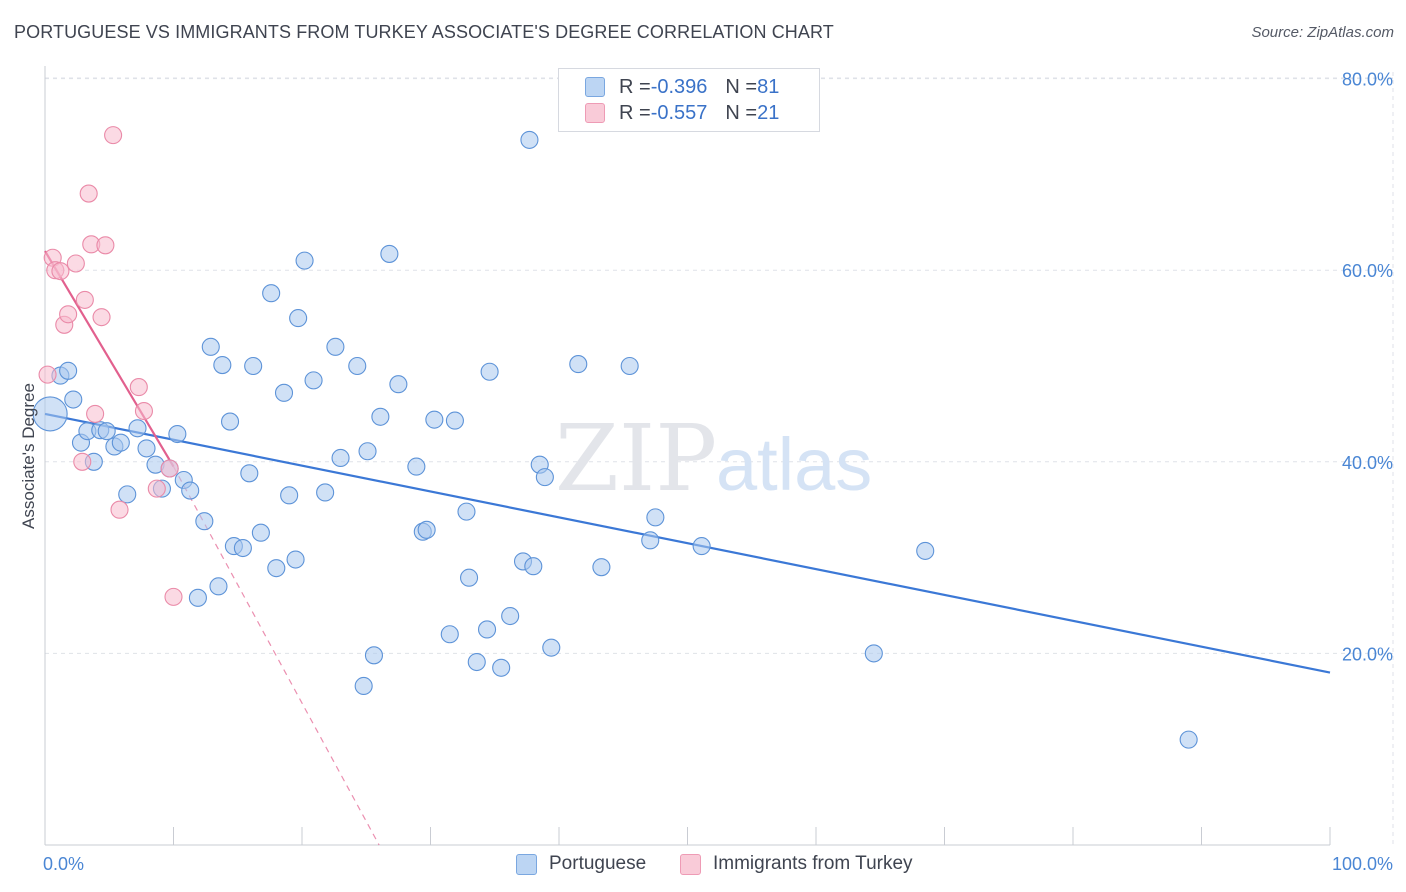 The width and height of the screenshot is (1406, 892). Describe the element at coordinates (1367, 367) in the screenshot. I see `y-tick-labels: 20.0% 40.0% 60.0% 80.0%` at that location.